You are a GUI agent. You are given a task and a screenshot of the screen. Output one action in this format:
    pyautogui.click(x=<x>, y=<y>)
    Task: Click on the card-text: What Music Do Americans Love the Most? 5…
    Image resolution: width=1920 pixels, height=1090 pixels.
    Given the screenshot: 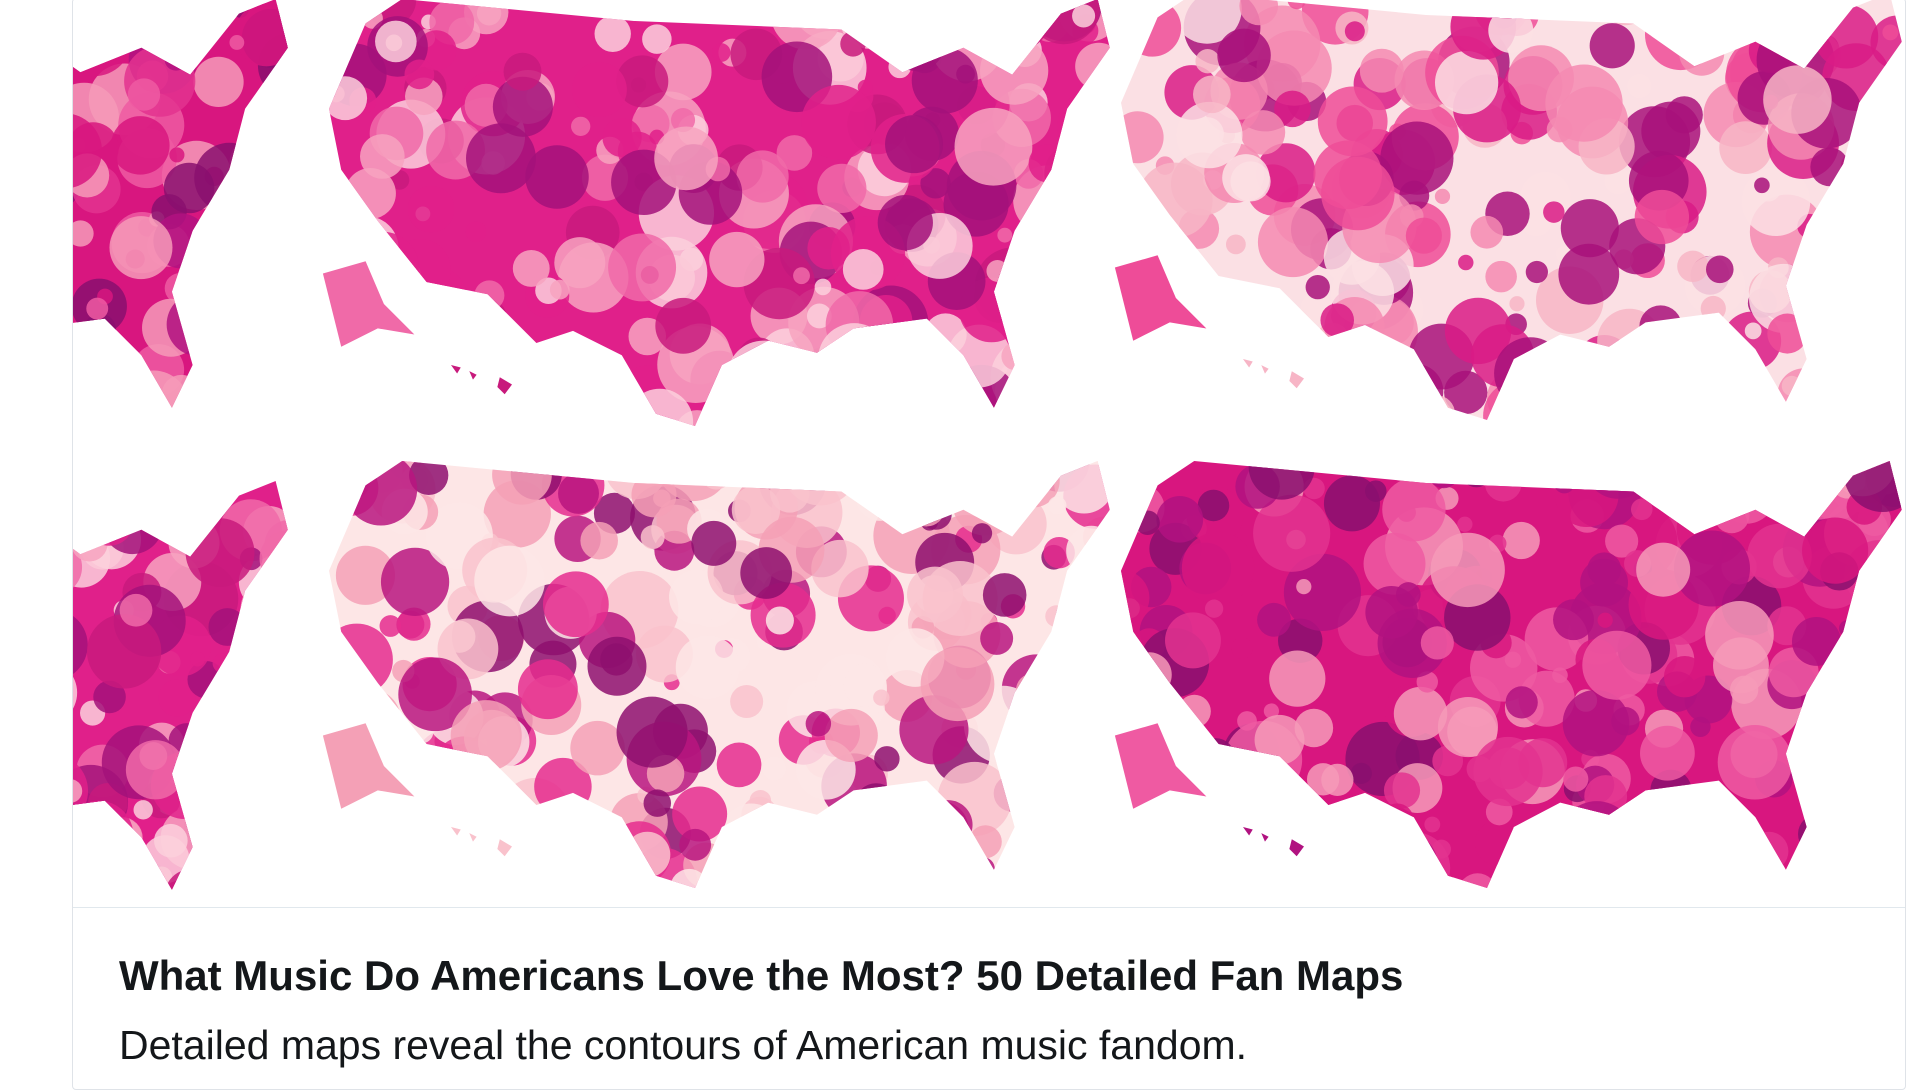 What is the action you would take?
    pyautogui.click(x=989, y=907)
    